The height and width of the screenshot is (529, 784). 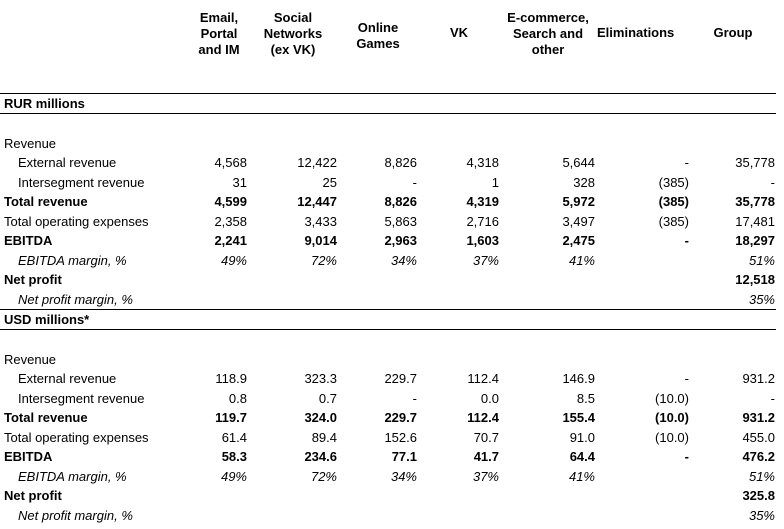 I want to click on column-header-vk: VK, so click(x=459, y=47).